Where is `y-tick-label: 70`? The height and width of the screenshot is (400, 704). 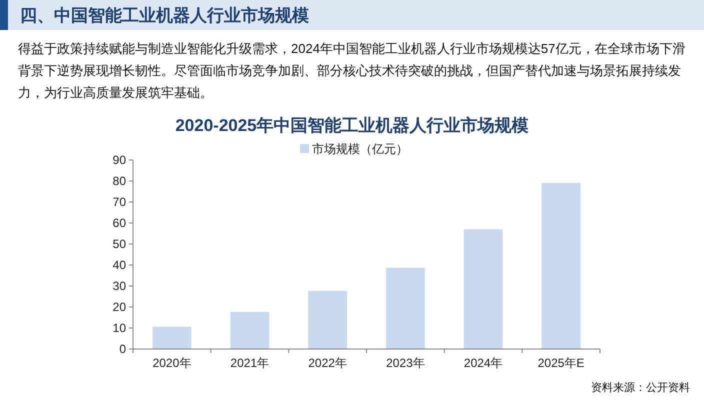 y-tick-label: 70 is located at coordinates (119, 202).